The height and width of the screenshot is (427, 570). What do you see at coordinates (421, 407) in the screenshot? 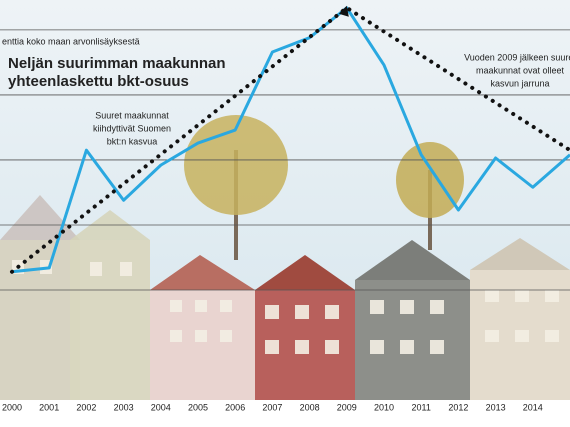
I see `x-tick-label: 2011` at bounding box center [421, 407].